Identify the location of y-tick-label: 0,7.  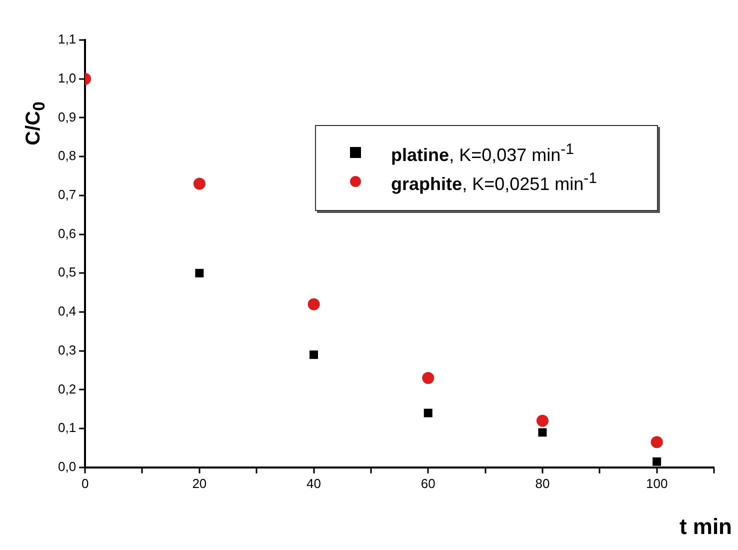
(67, 194).